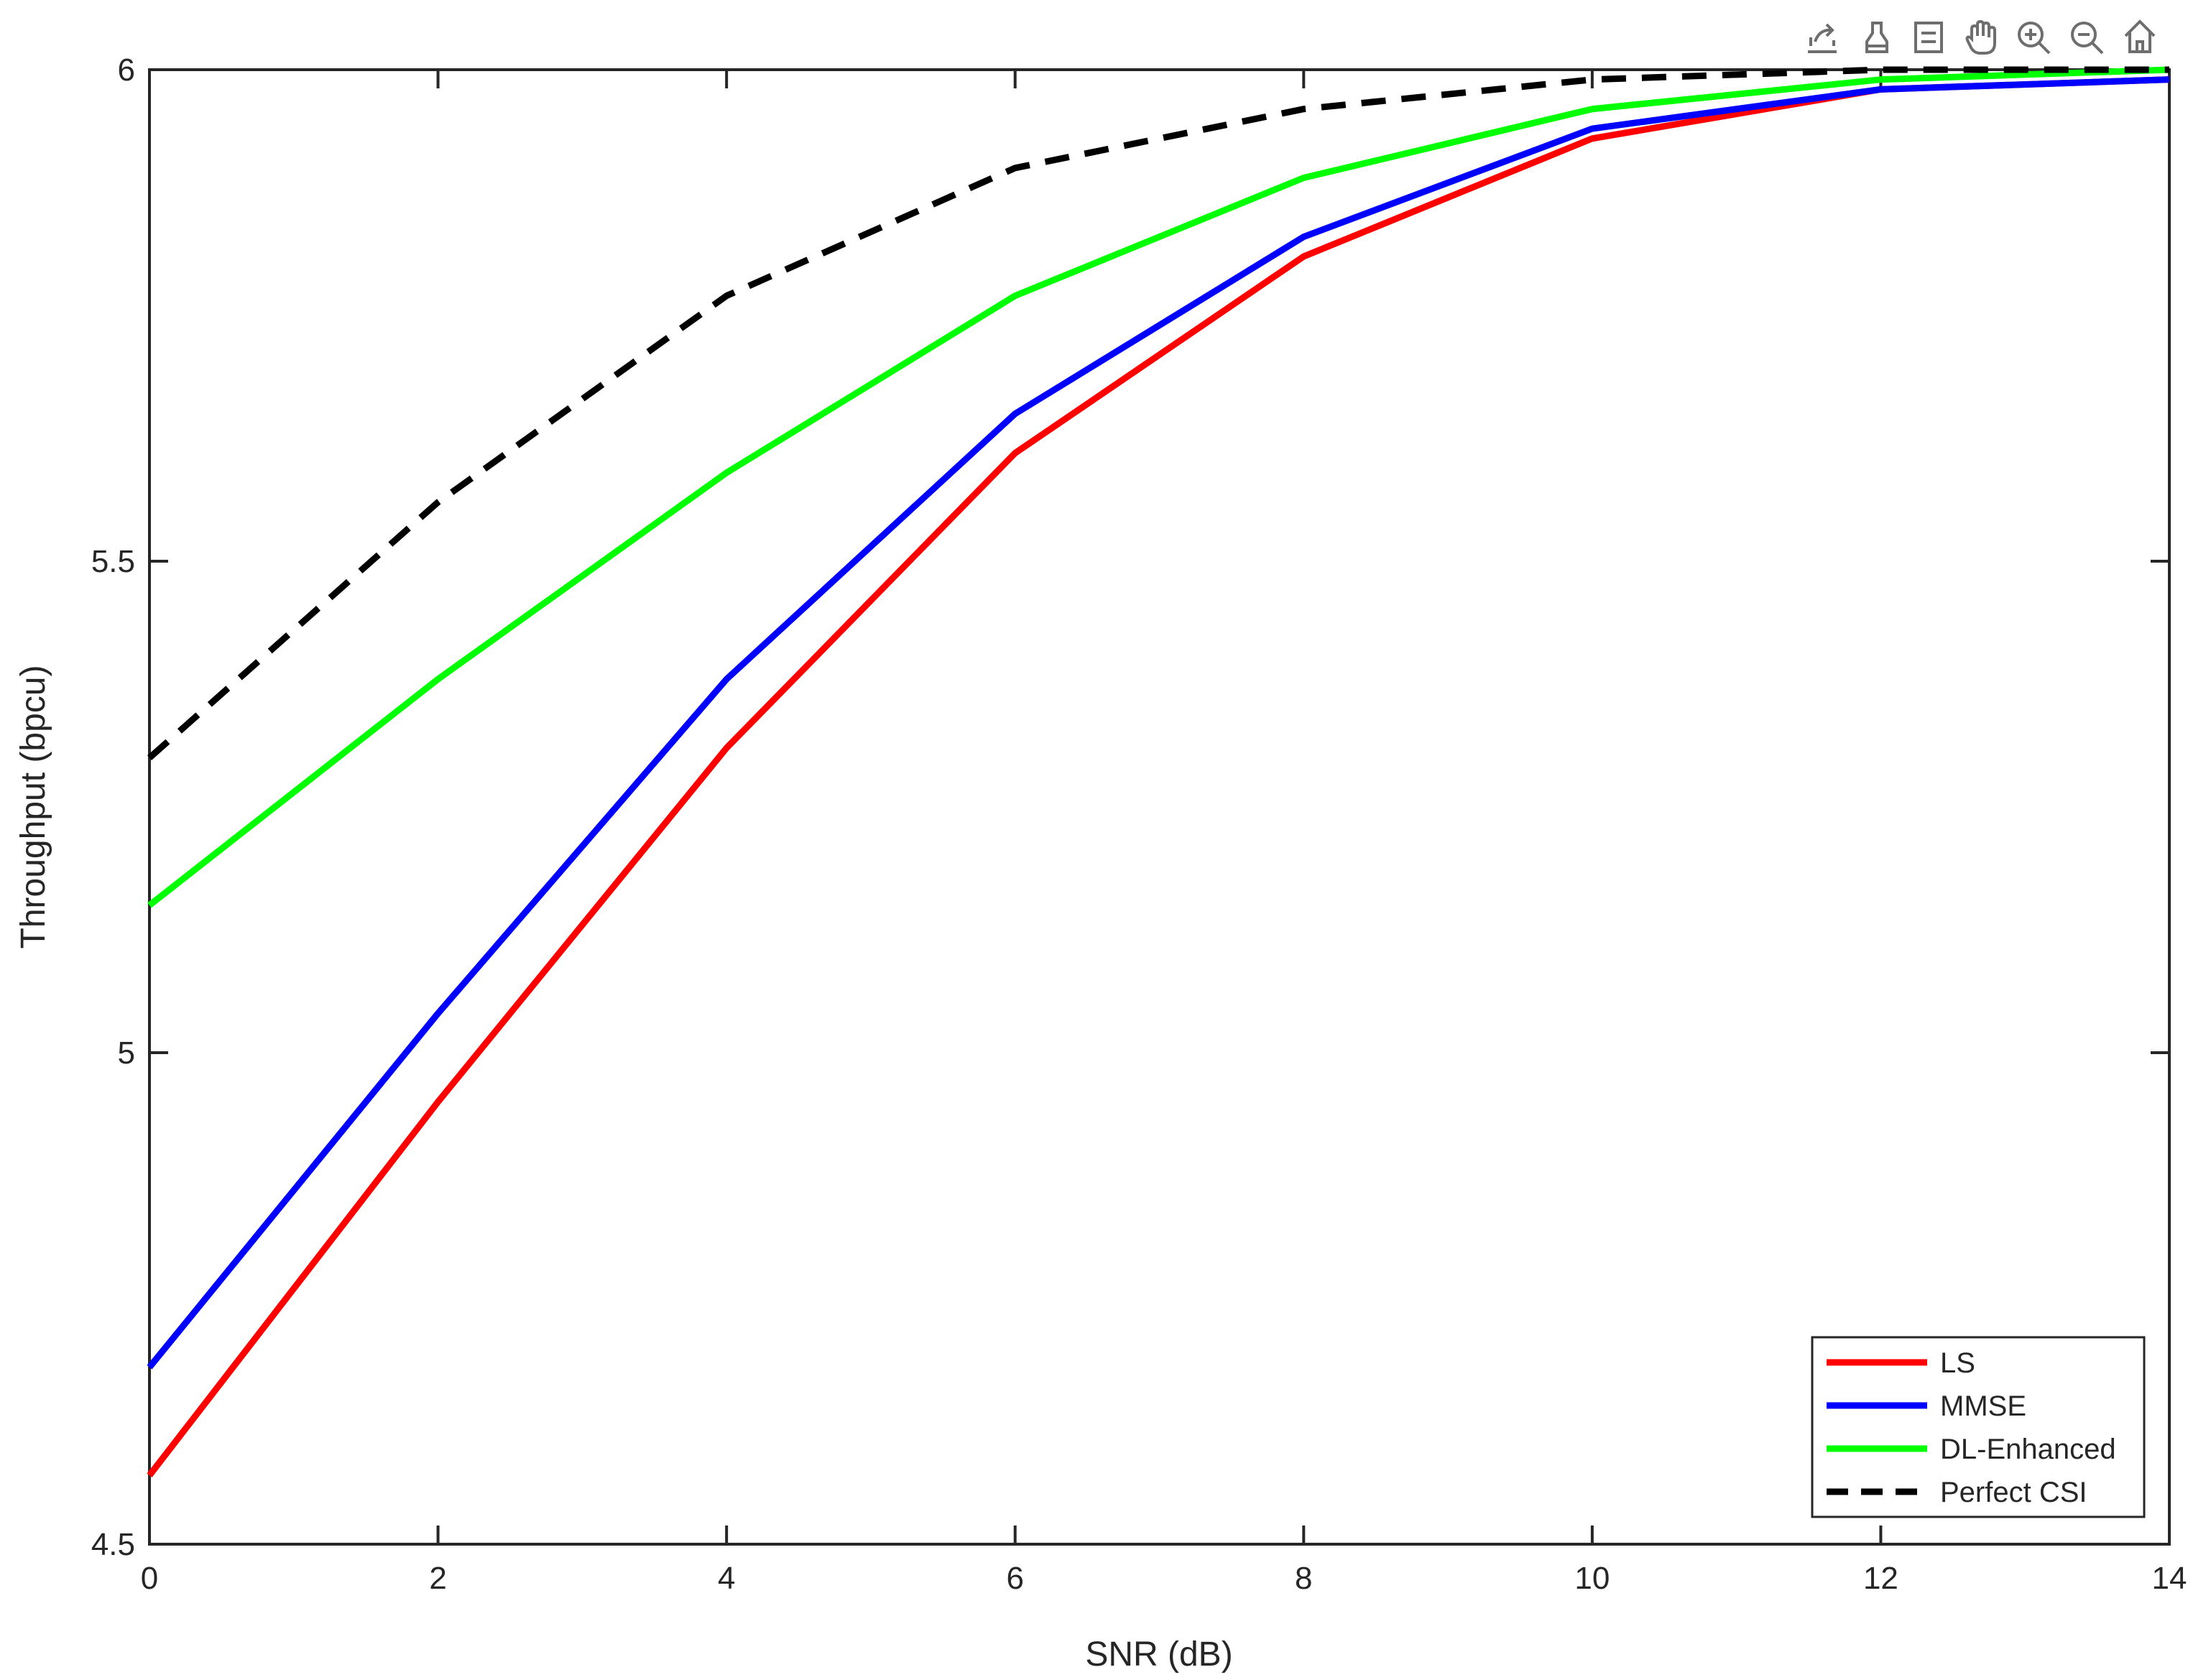 This screenshot has height=1680, width=2211. I want to click on x-tick-label: 4, so click(726, 1578).